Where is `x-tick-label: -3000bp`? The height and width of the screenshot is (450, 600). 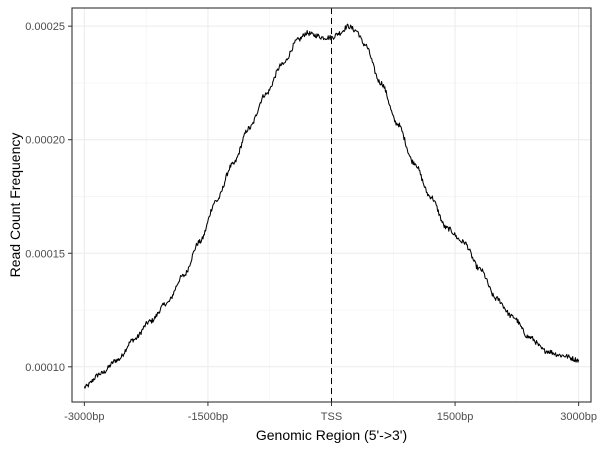 x-tick-label: -3000bp is located at coordinates (84, 417).